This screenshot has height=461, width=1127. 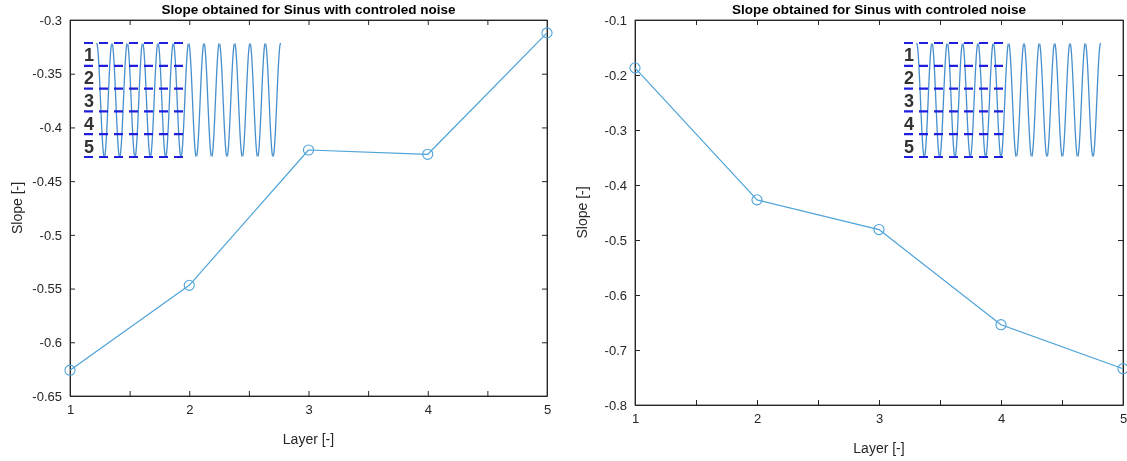 What do you see at coordinates (47, 181) in the screenshot?
I see `y-tick-label: -0.45` at bounding box center [47, 181].